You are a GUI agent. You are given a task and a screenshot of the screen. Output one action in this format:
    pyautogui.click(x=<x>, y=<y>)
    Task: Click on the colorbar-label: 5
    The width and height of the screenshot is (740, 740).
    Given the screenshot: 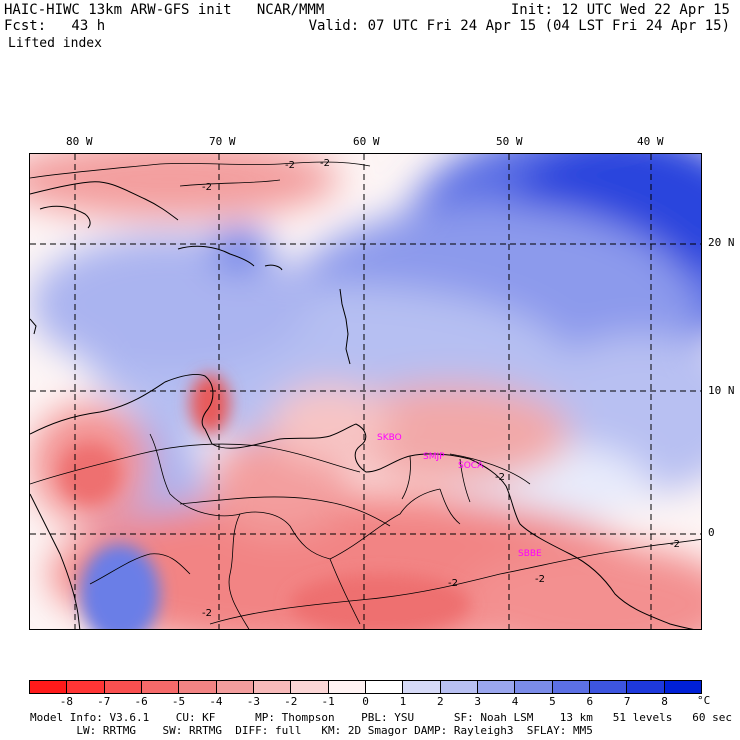 What is the action you would take?
    pyautogui.click(x=552, y=701)
    